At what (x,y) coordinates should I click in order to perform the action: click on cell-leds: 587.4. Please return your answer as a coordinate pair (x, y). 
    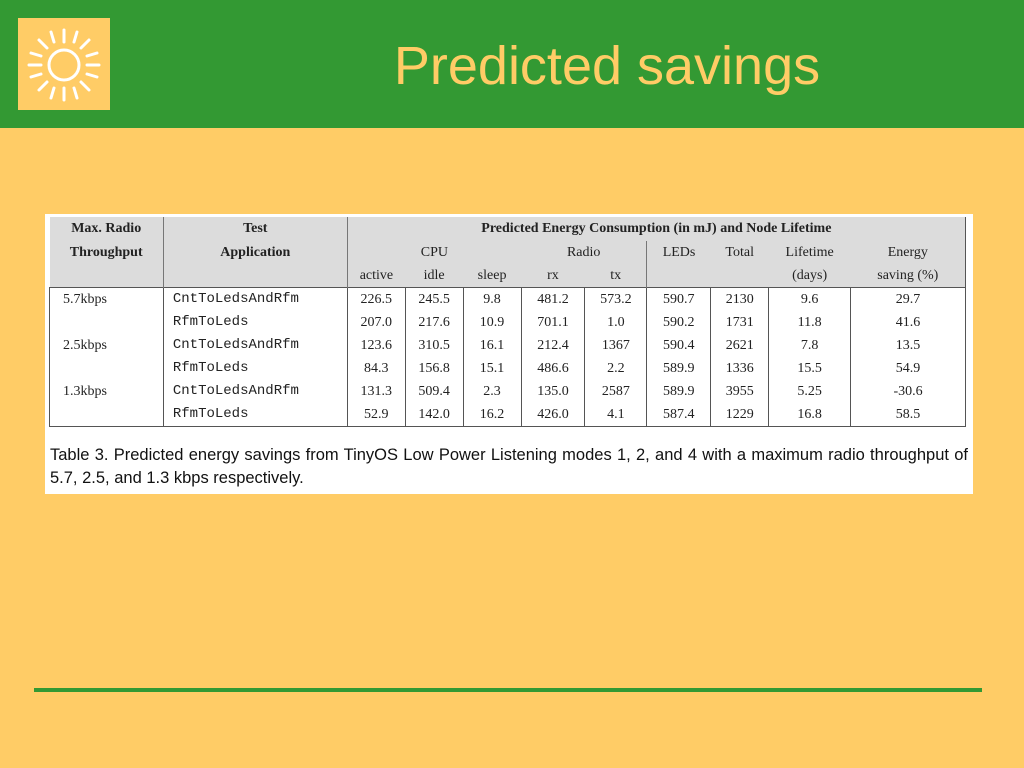
    Looking at the image, I should click on (678, 415).